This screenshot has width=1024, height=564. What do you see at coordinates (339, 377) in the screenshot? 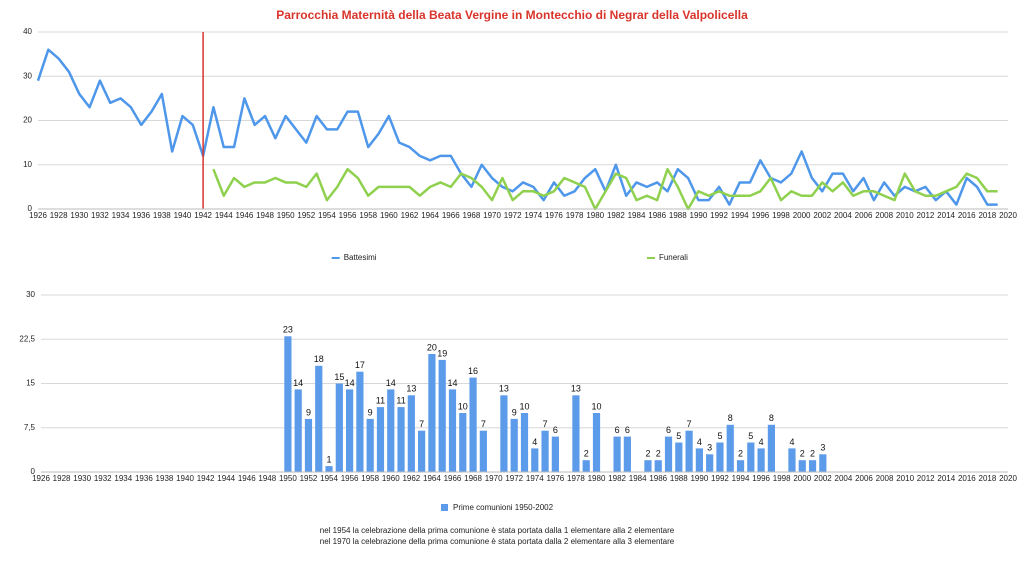
I see `value-label: 15` at bounding box center [339, 377].